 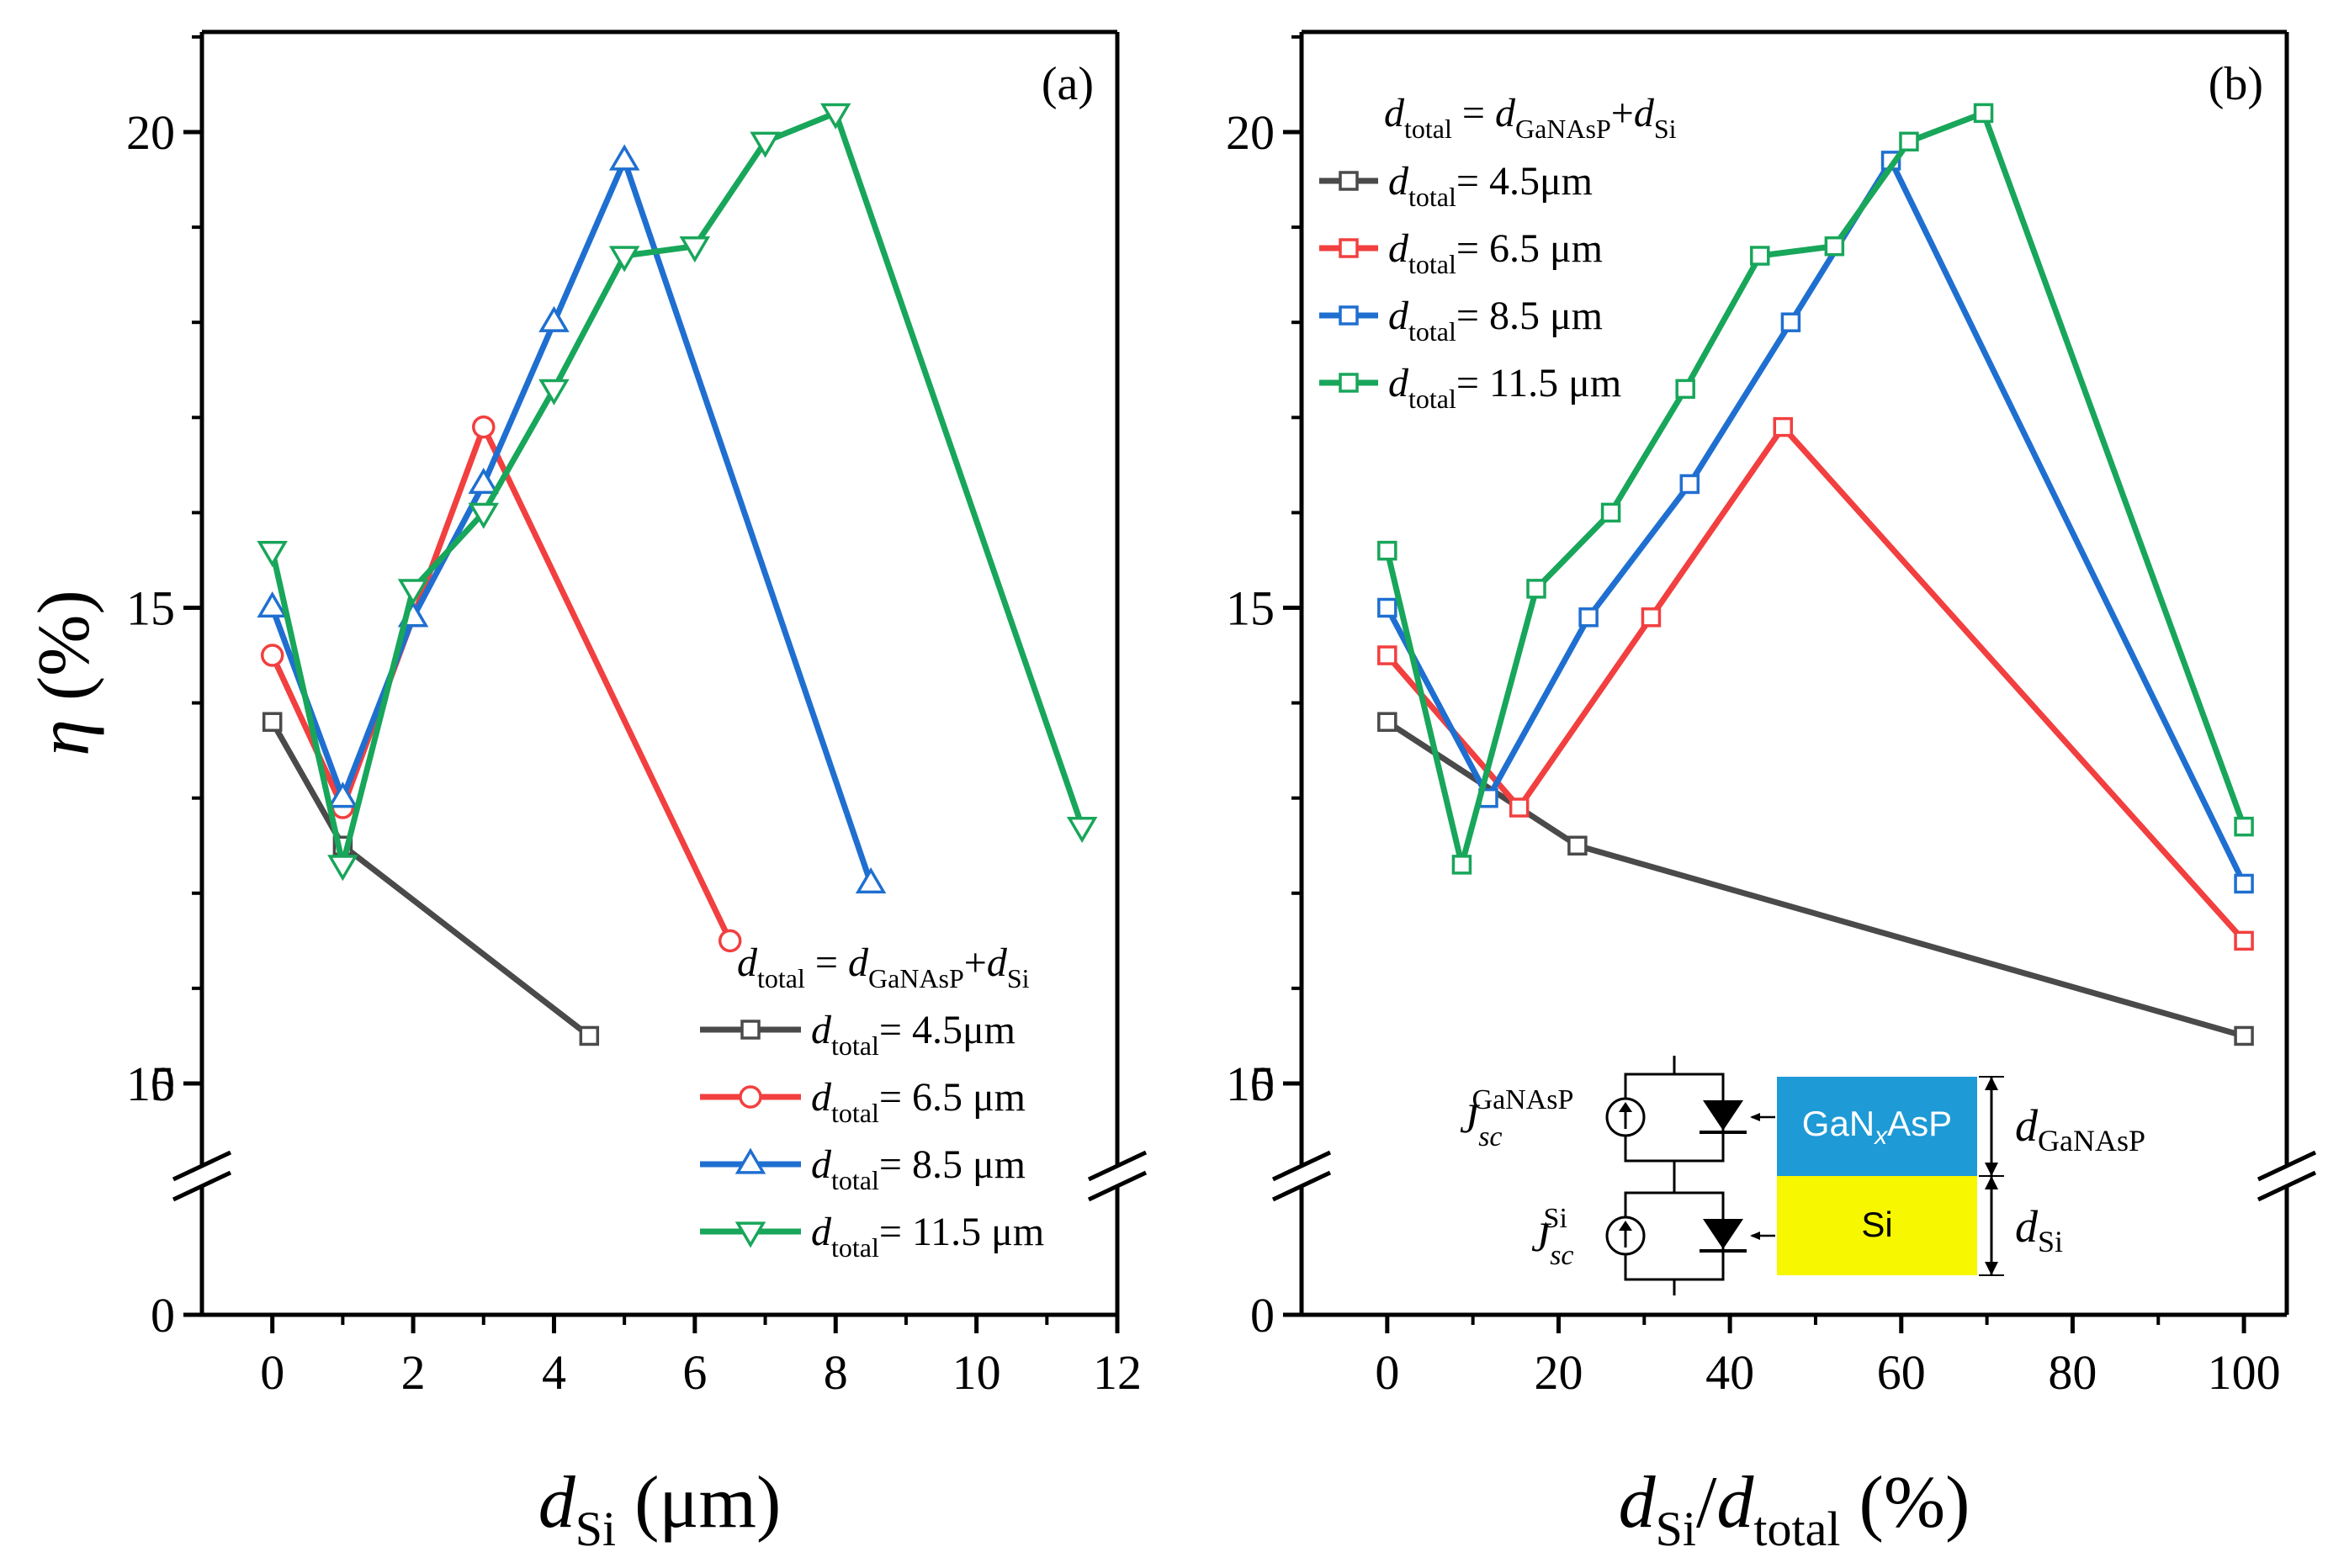 I want to click on legend-label-0: dtotal= 4.5μm, so click(x=913, y=1034).